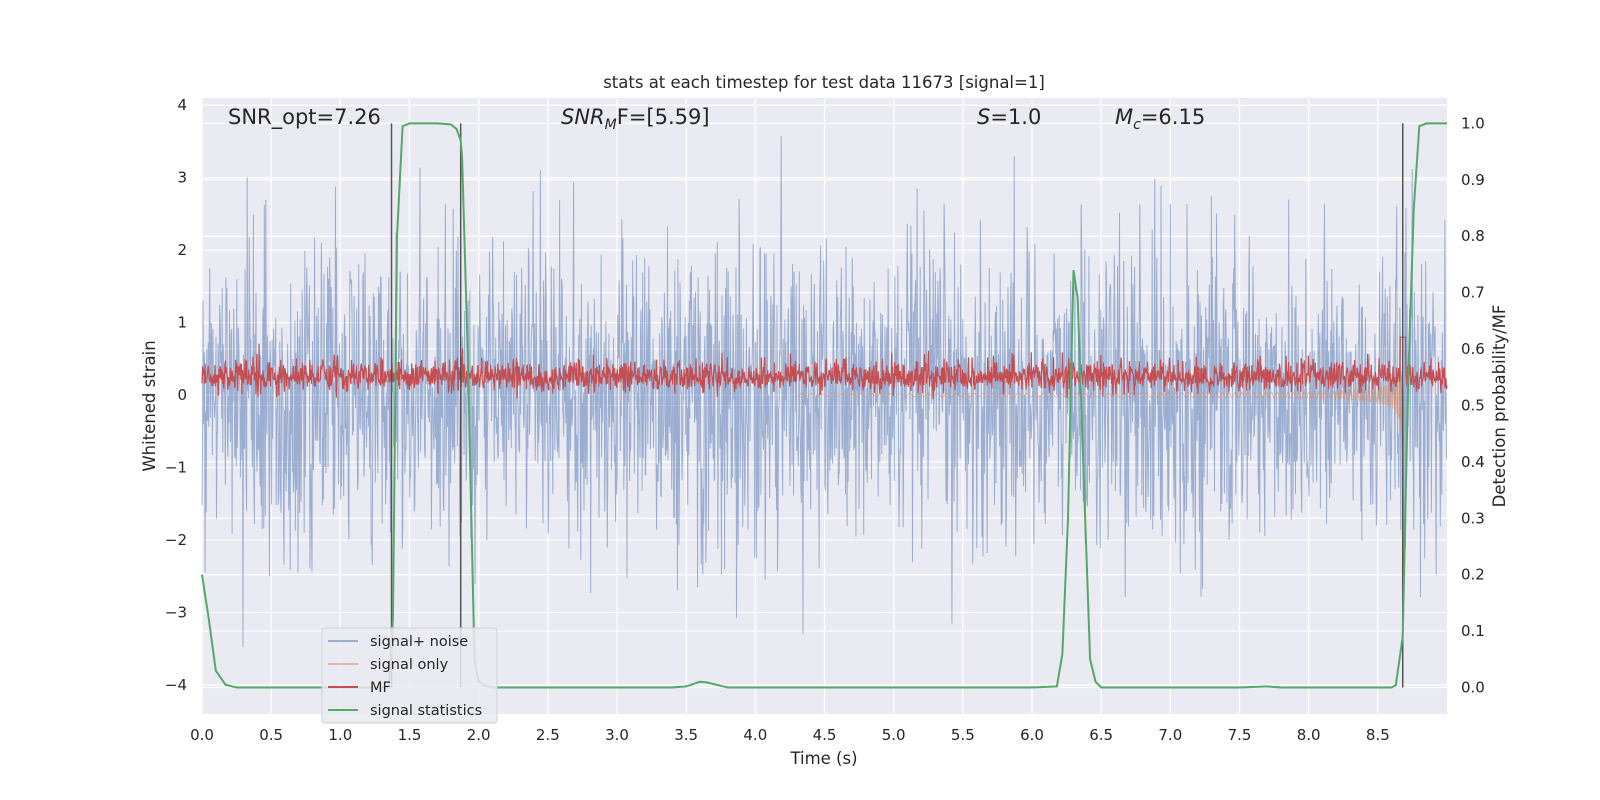 The image size is (1600, 800). I want to click on x-axis-label: Time (s), so click(823, 758).